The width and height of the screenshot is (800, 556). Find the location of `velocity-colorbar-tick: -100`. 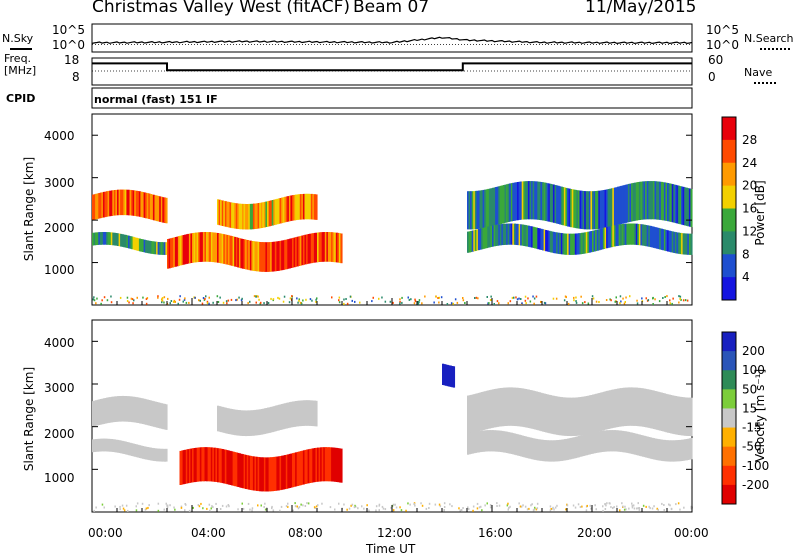

velocity-colorbar-tick: -100 is located at coordinates (755, 466).